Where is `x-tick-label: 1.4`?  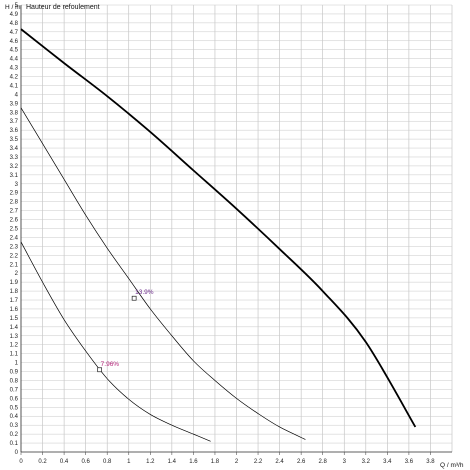
x-tick-label: 1.4 is located at coordinates (172, 462).